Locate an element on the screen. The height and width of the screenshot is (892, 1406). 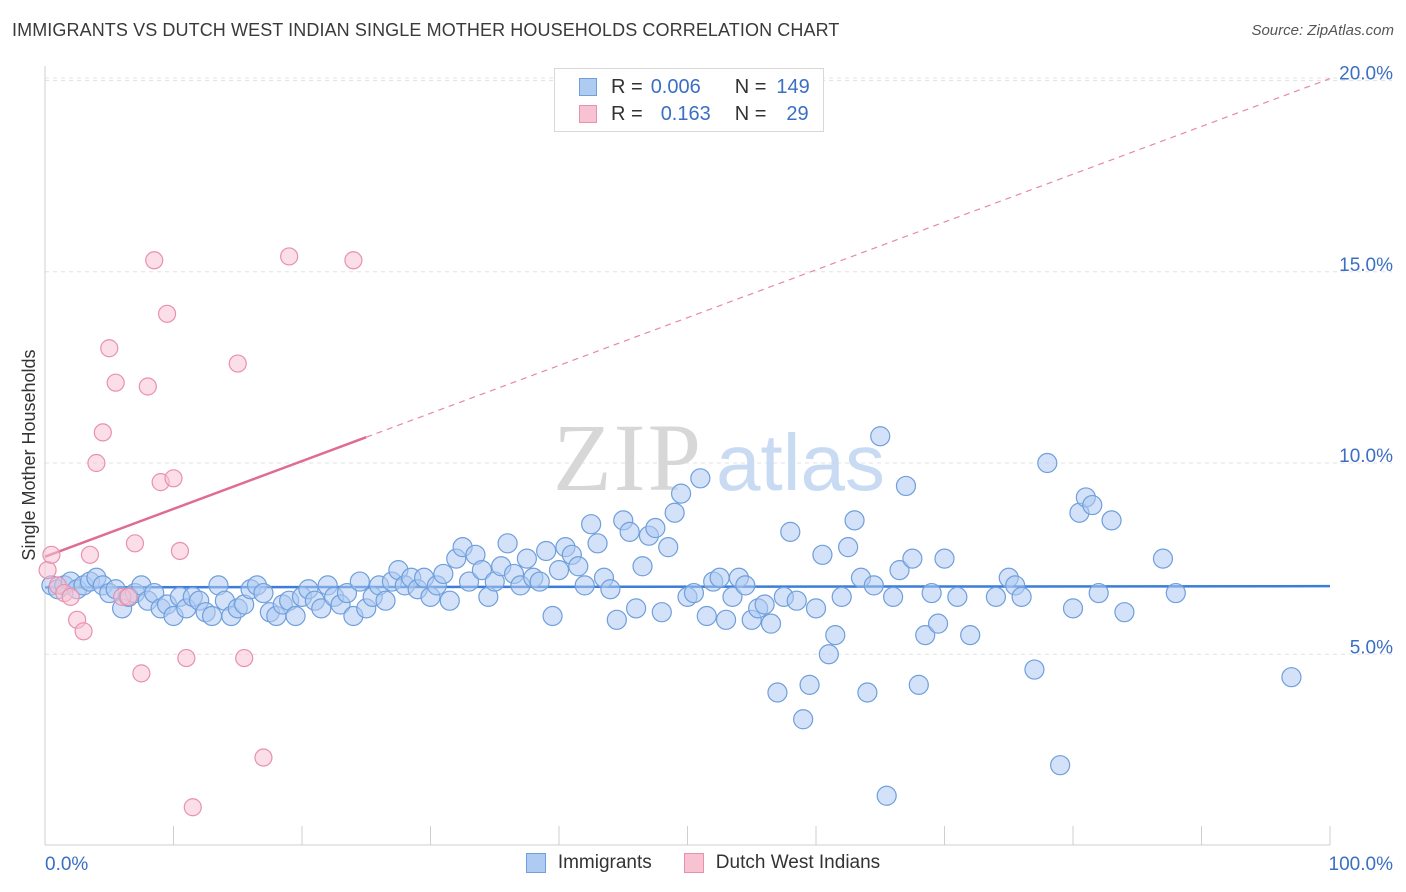
dutch-west-indians-legend-label: Dutch West Indians is located at coordinates (798, 862).